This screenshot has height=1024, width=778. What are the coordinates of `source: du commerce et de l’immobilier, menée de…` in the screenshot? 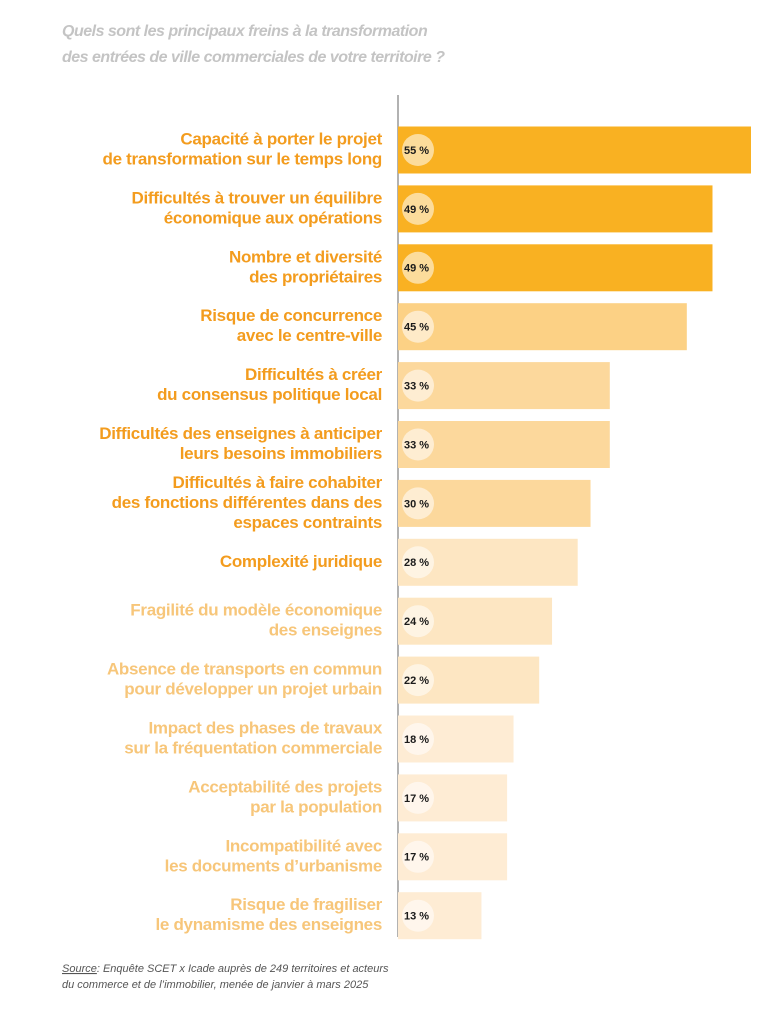 It's located at (215, 985).